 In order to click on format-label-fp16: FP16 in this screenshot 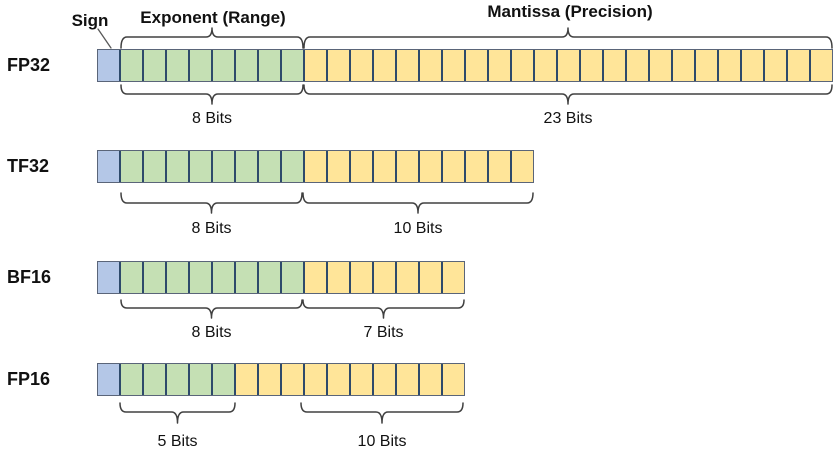, I will do `click(29, 379)`.